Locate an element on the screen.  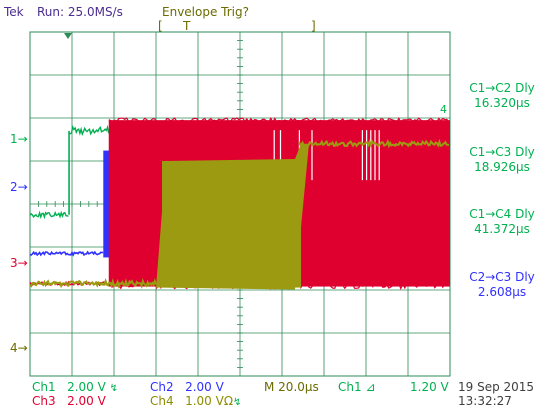
measurement-c2-c3-delay: C2→C3 Dly 2.608µs is located at coordinates (502, 284).